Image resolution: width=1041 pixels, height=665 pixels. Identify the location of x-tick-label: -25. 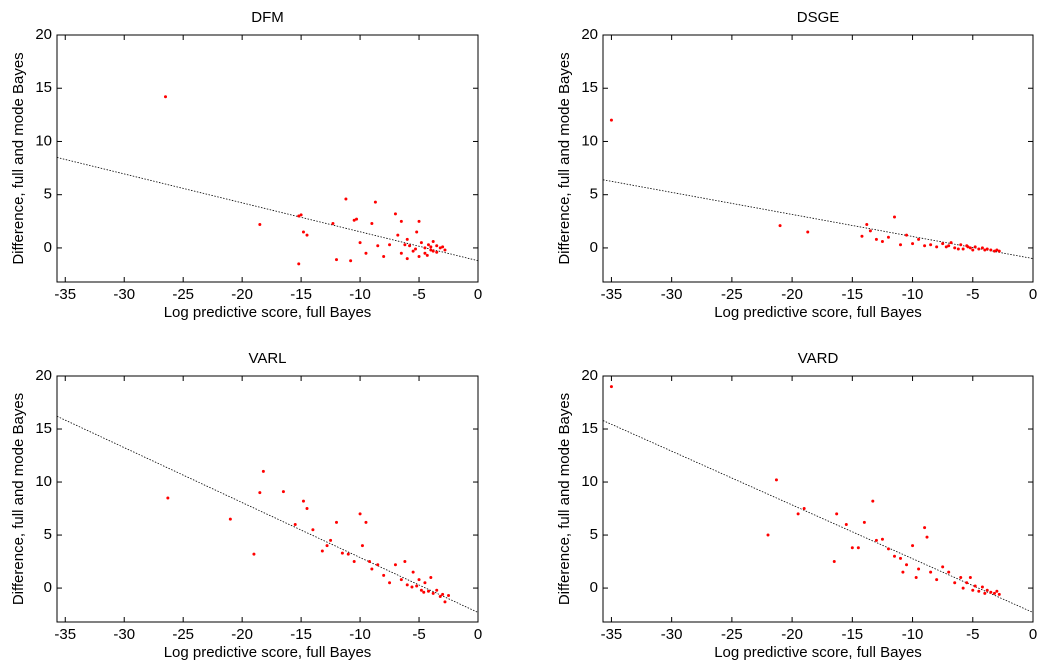
(183, 634).